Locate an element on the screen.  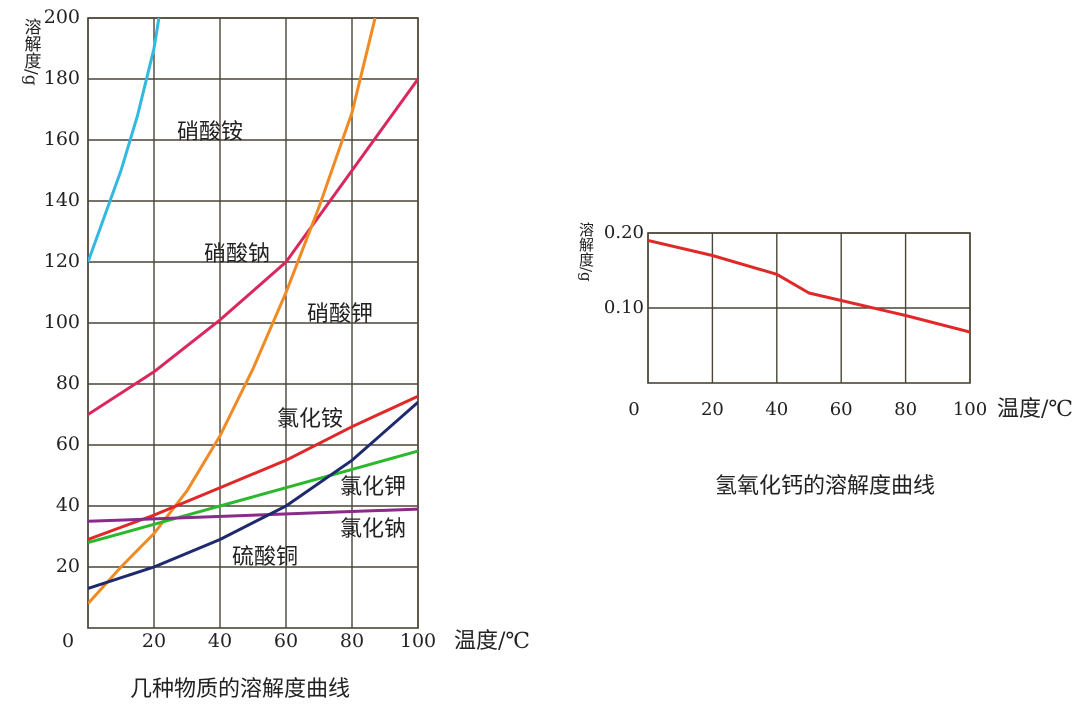
series-label: 硫酸铜 is located at coordinates (265, 557).